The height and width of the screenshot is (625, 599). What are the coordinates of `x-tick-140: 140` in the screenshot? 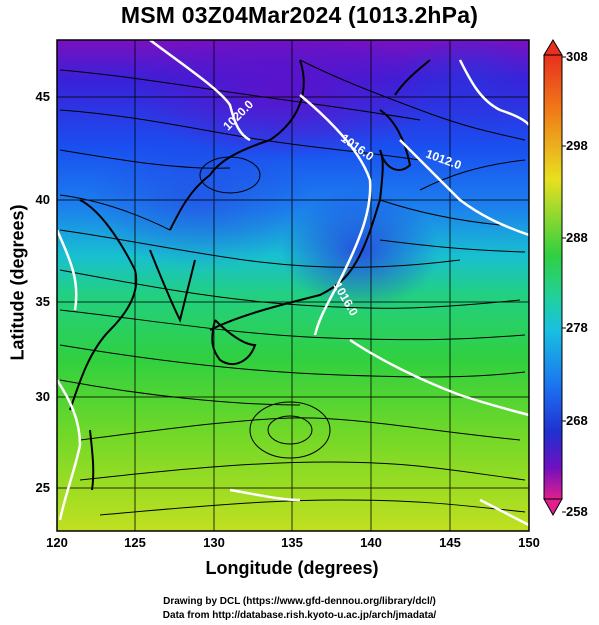 It's located at (371, 542).